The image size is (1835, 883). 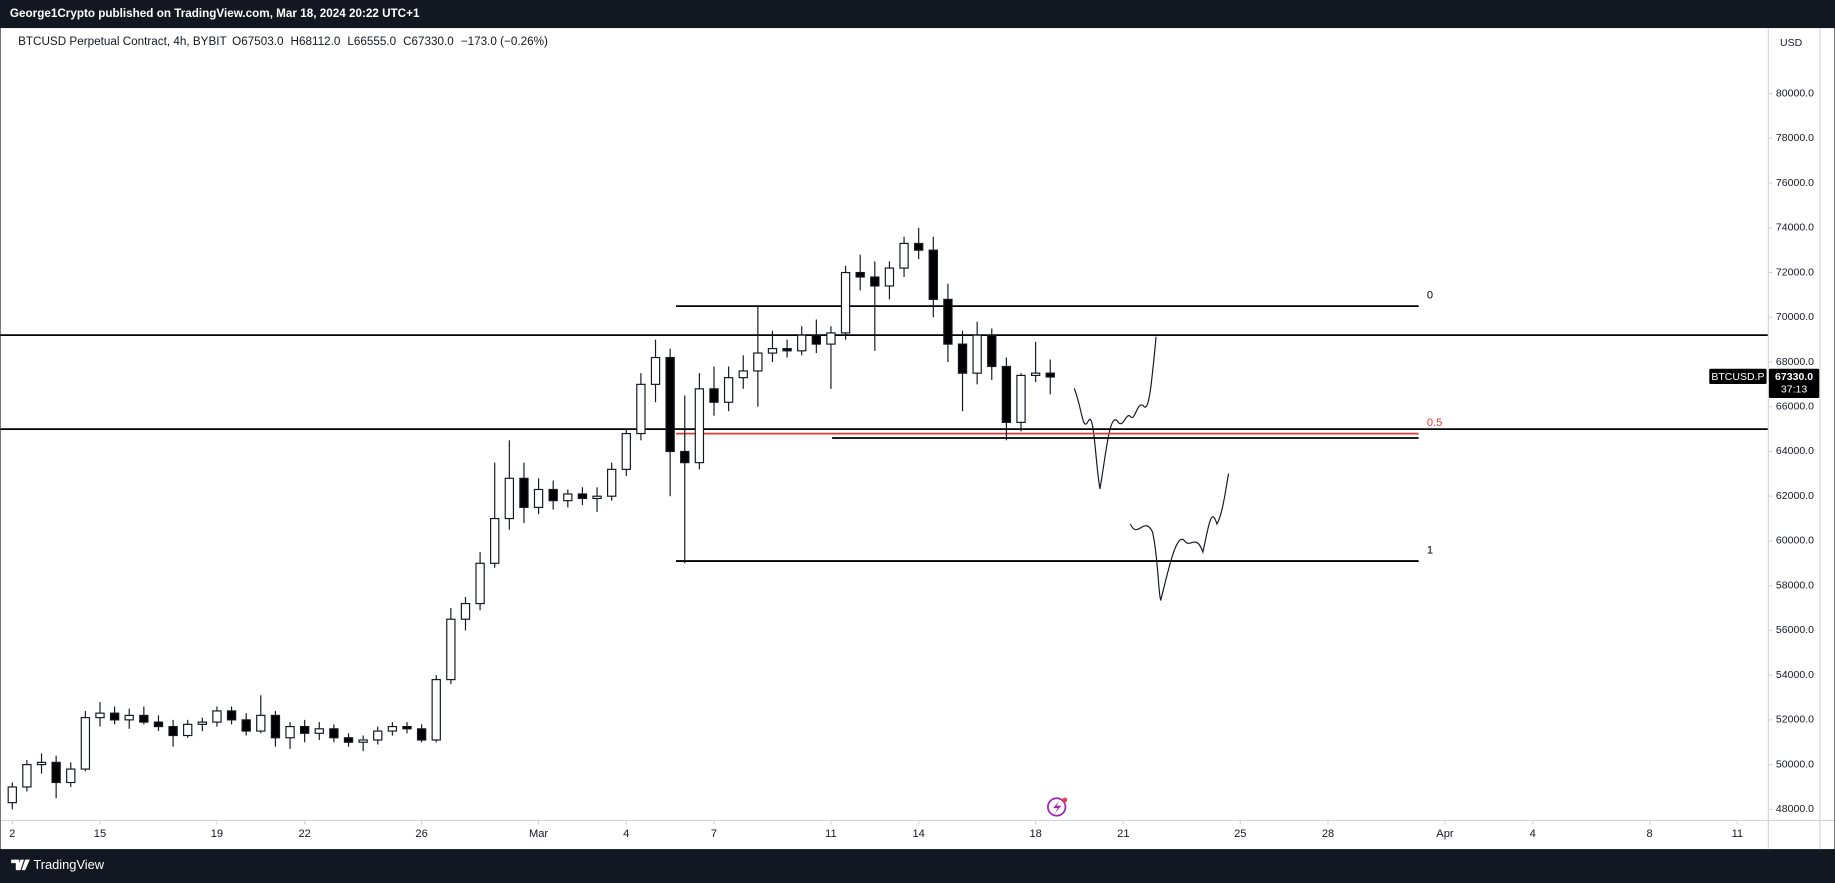 What do you see at coordinates (1795, 541) in the screenshot?
I see `y-tick-label: 60000.0` at bounding box center [1795, 541].